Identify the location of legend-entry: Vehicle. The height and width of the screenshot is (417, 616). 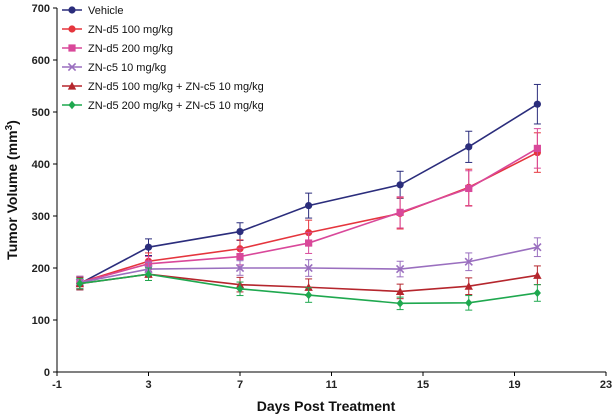
(92, 11).